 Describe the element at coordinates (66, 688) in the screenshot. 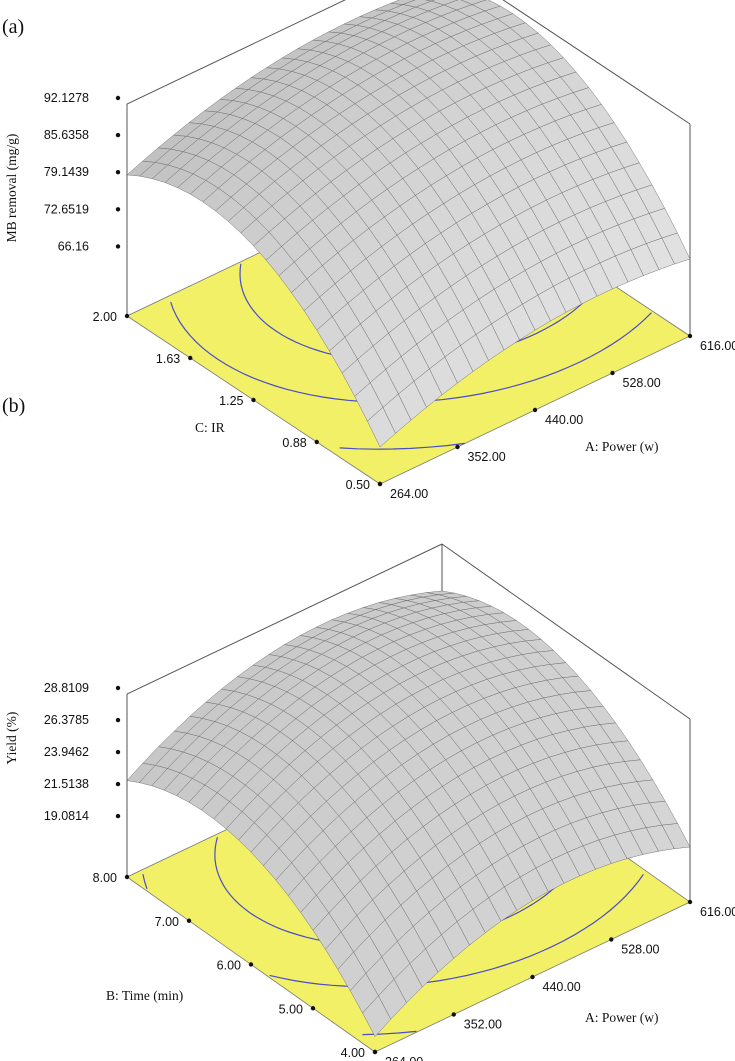

I see `z-tick-label: 28.8109` at that location.